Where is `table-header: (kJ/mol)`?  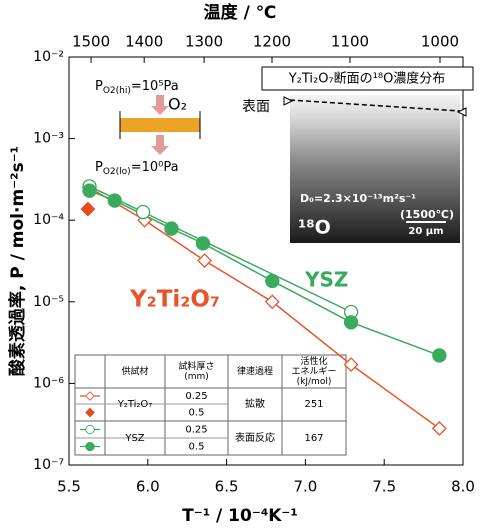 table-header: (kJ/mol) is located at coordinates (314, 382).